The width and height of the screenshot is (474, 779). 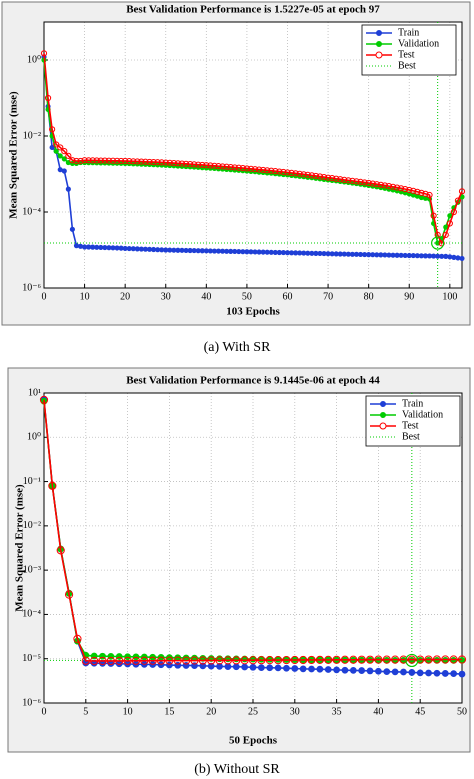 I want to click on best-point, so click(x=438, y=243).